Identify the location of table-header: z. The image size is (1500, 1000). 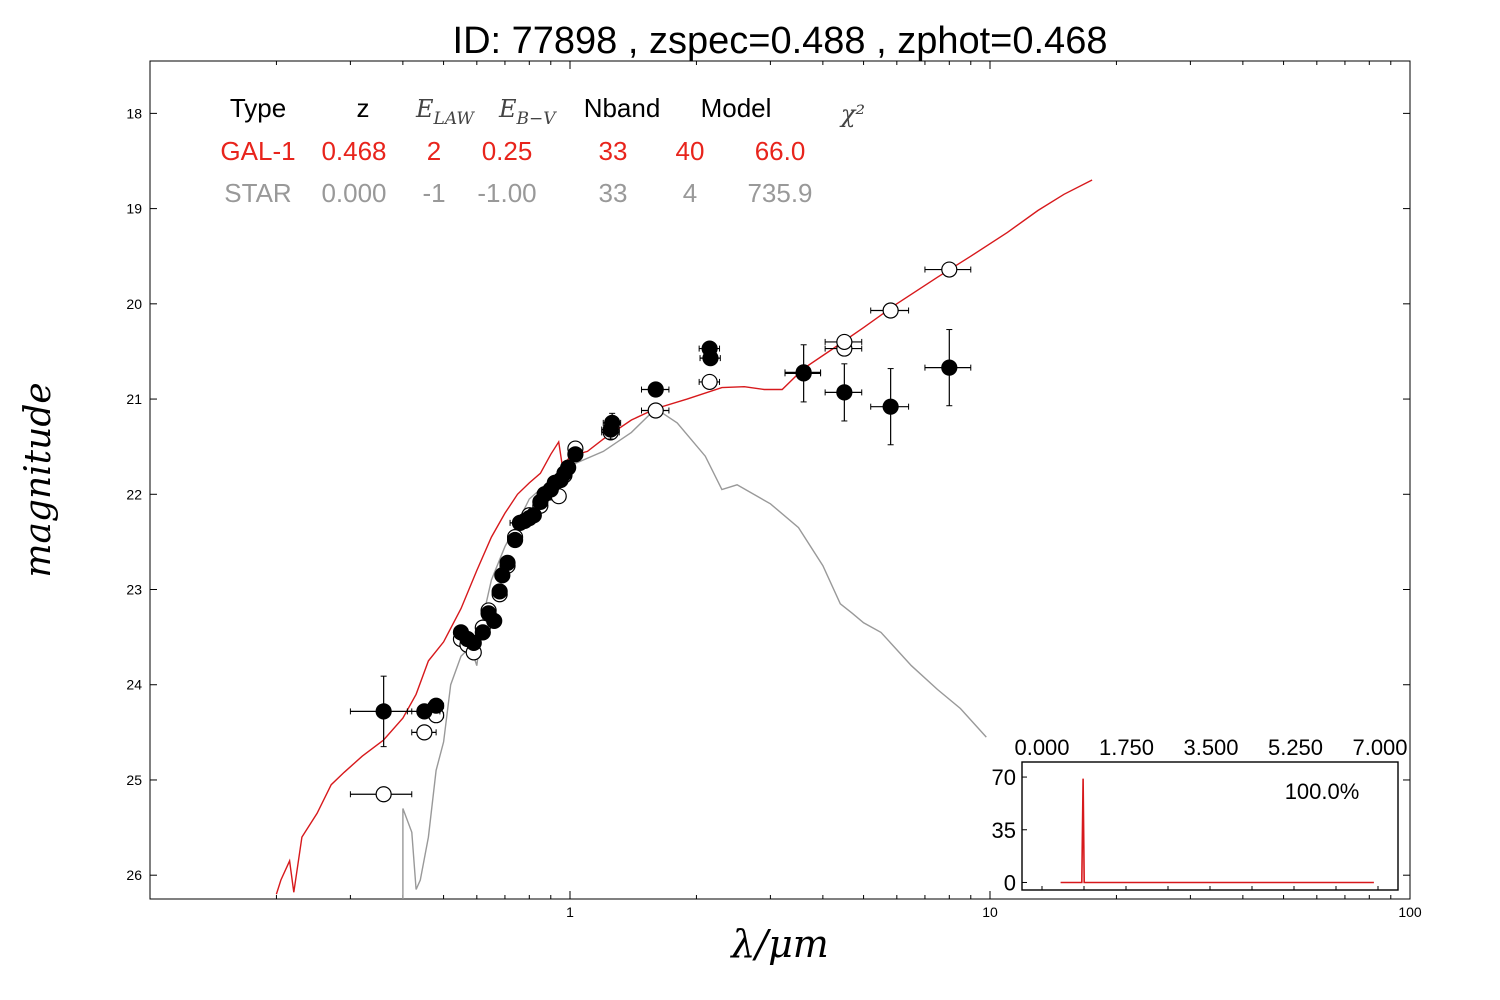
(363, 108).